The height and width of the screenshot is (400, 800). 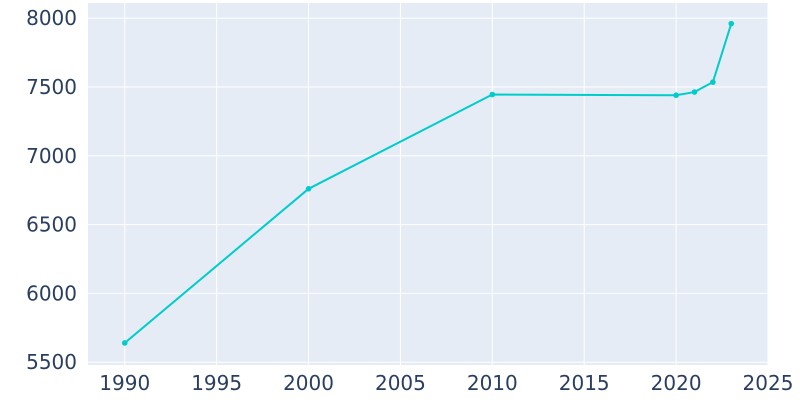 What do you see at coordinates (400, 383) in the screenshot?
I see `x-tick-label: 2005` at bounding box center [400, 383].